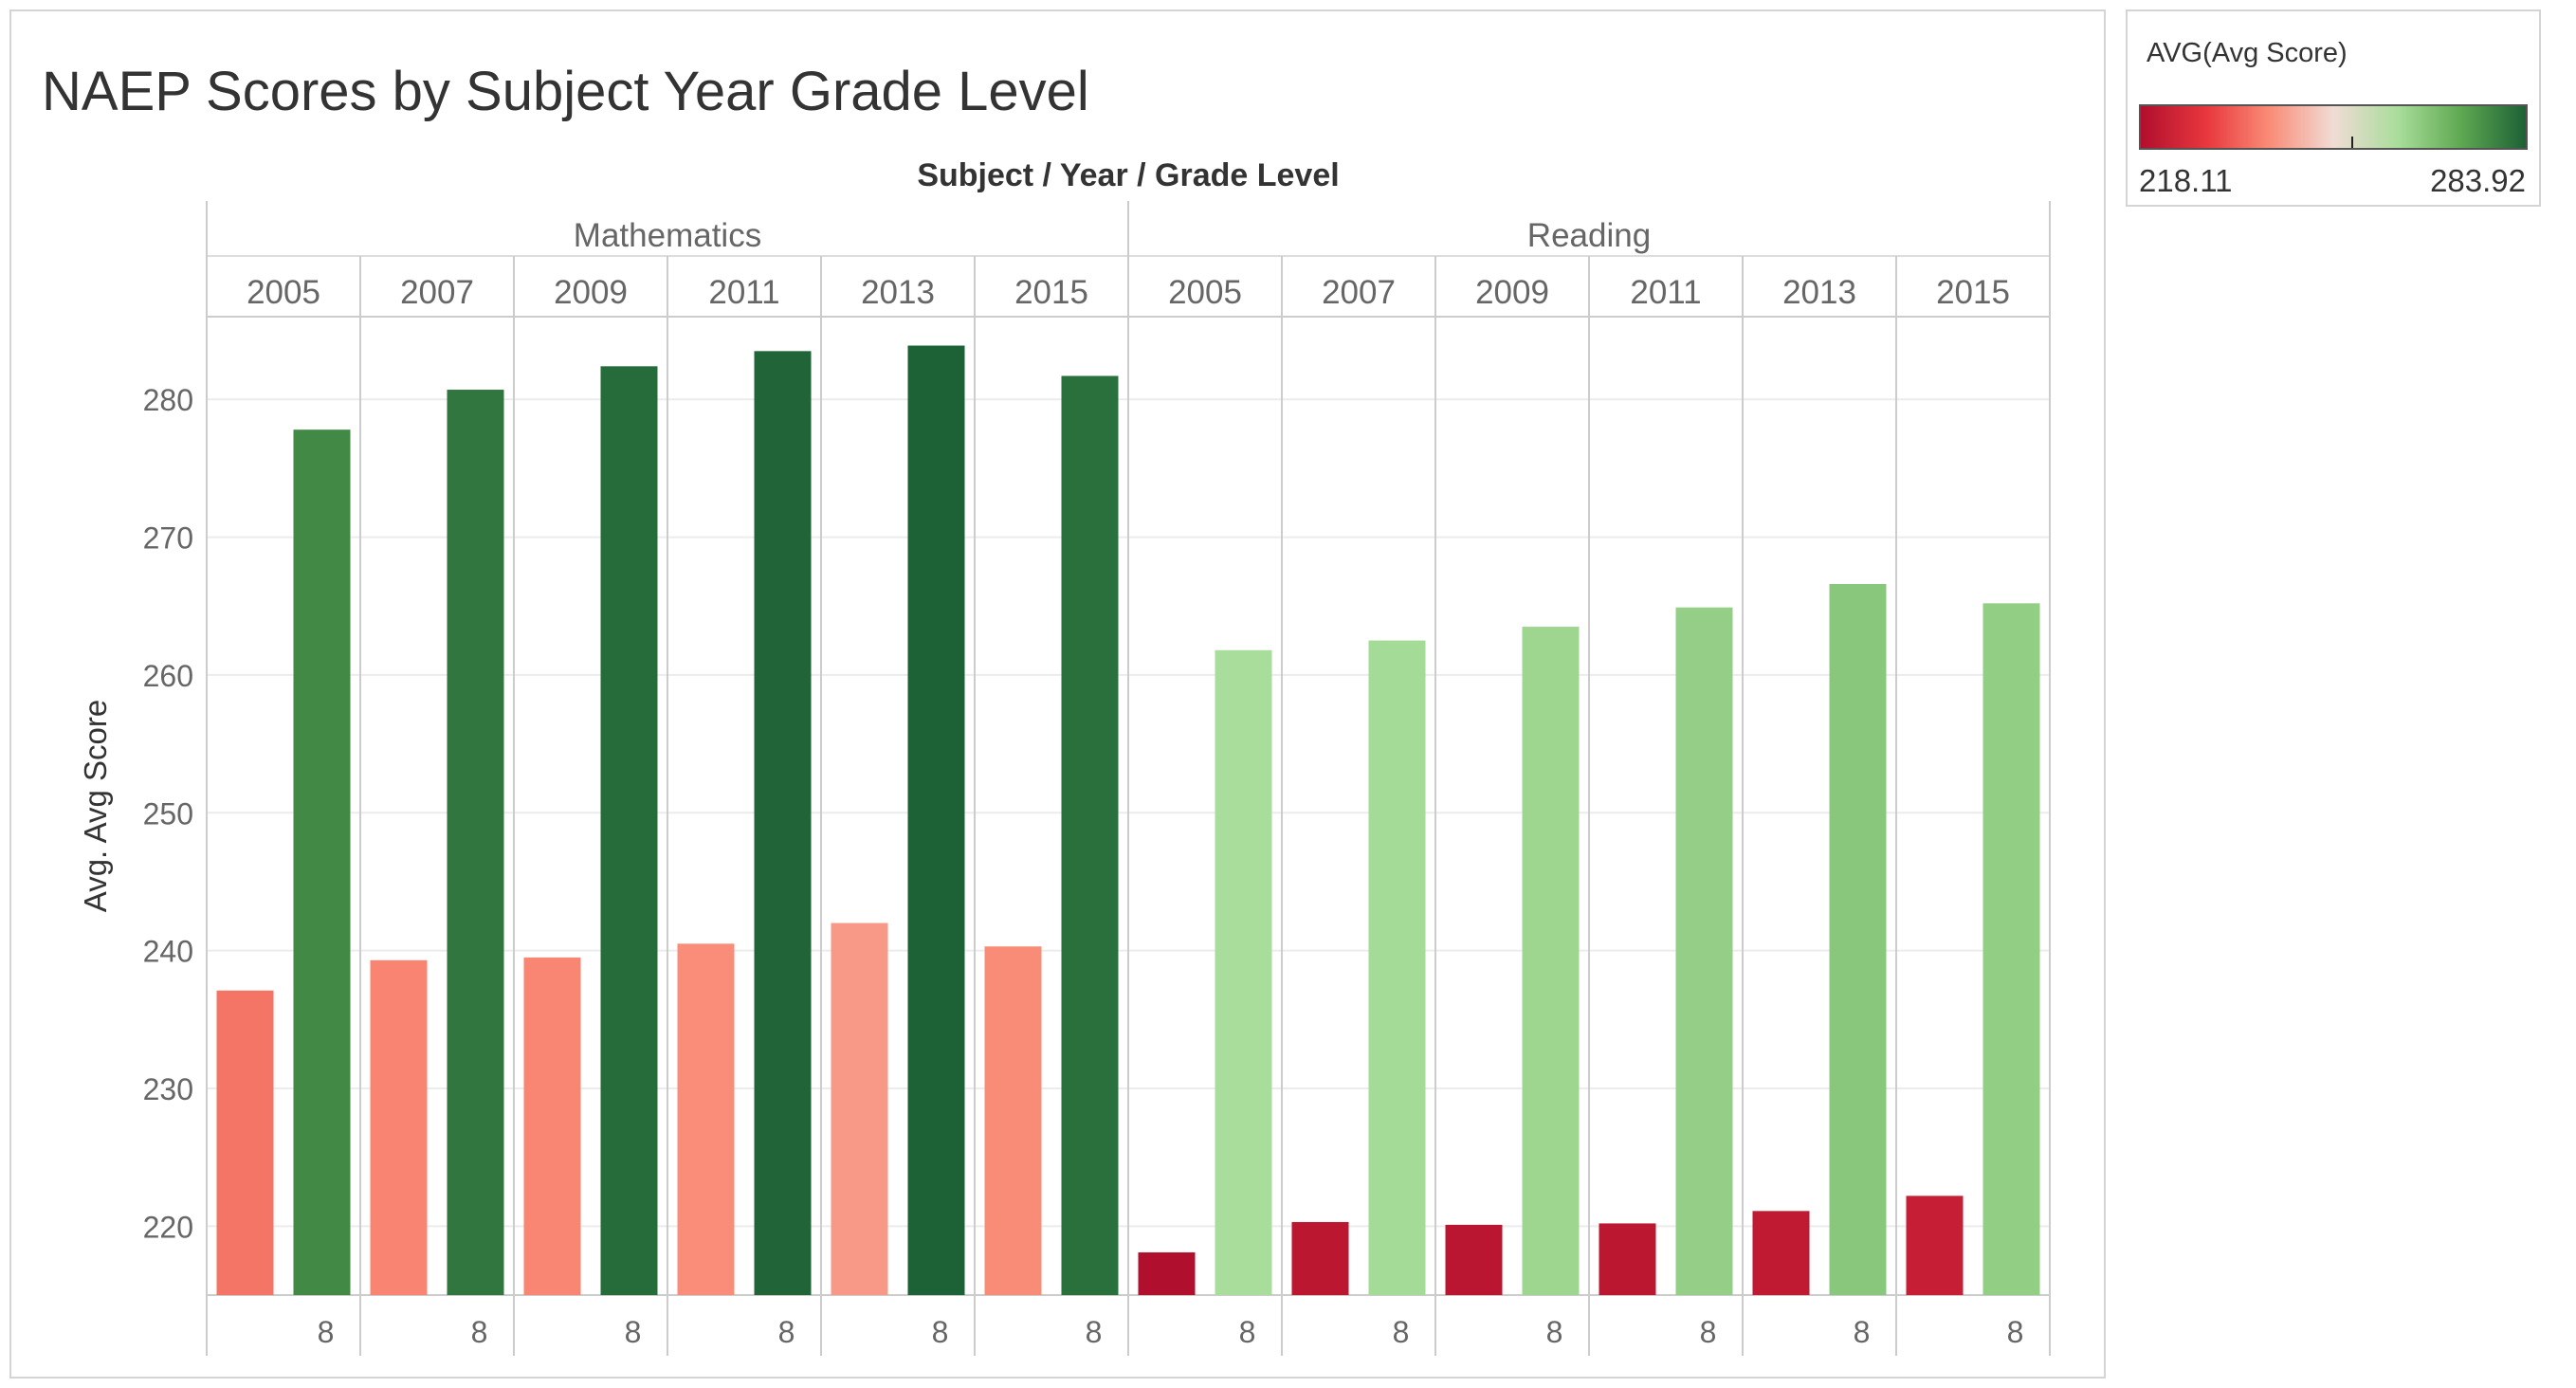  What do you see at coordinates (2186, 180) in the screenshot?
I see `legend-min-value: 218.11` at bounding box center [2186, 180].